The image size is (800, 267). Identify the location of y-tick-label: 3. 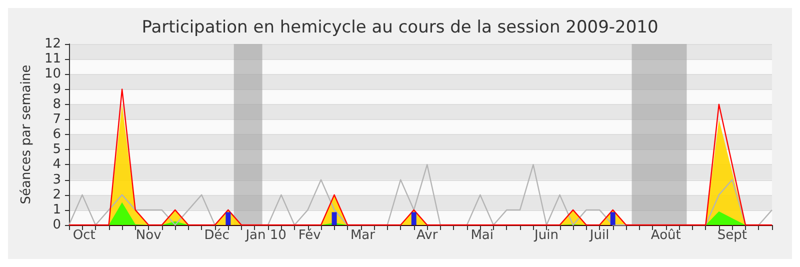
(56, 180).